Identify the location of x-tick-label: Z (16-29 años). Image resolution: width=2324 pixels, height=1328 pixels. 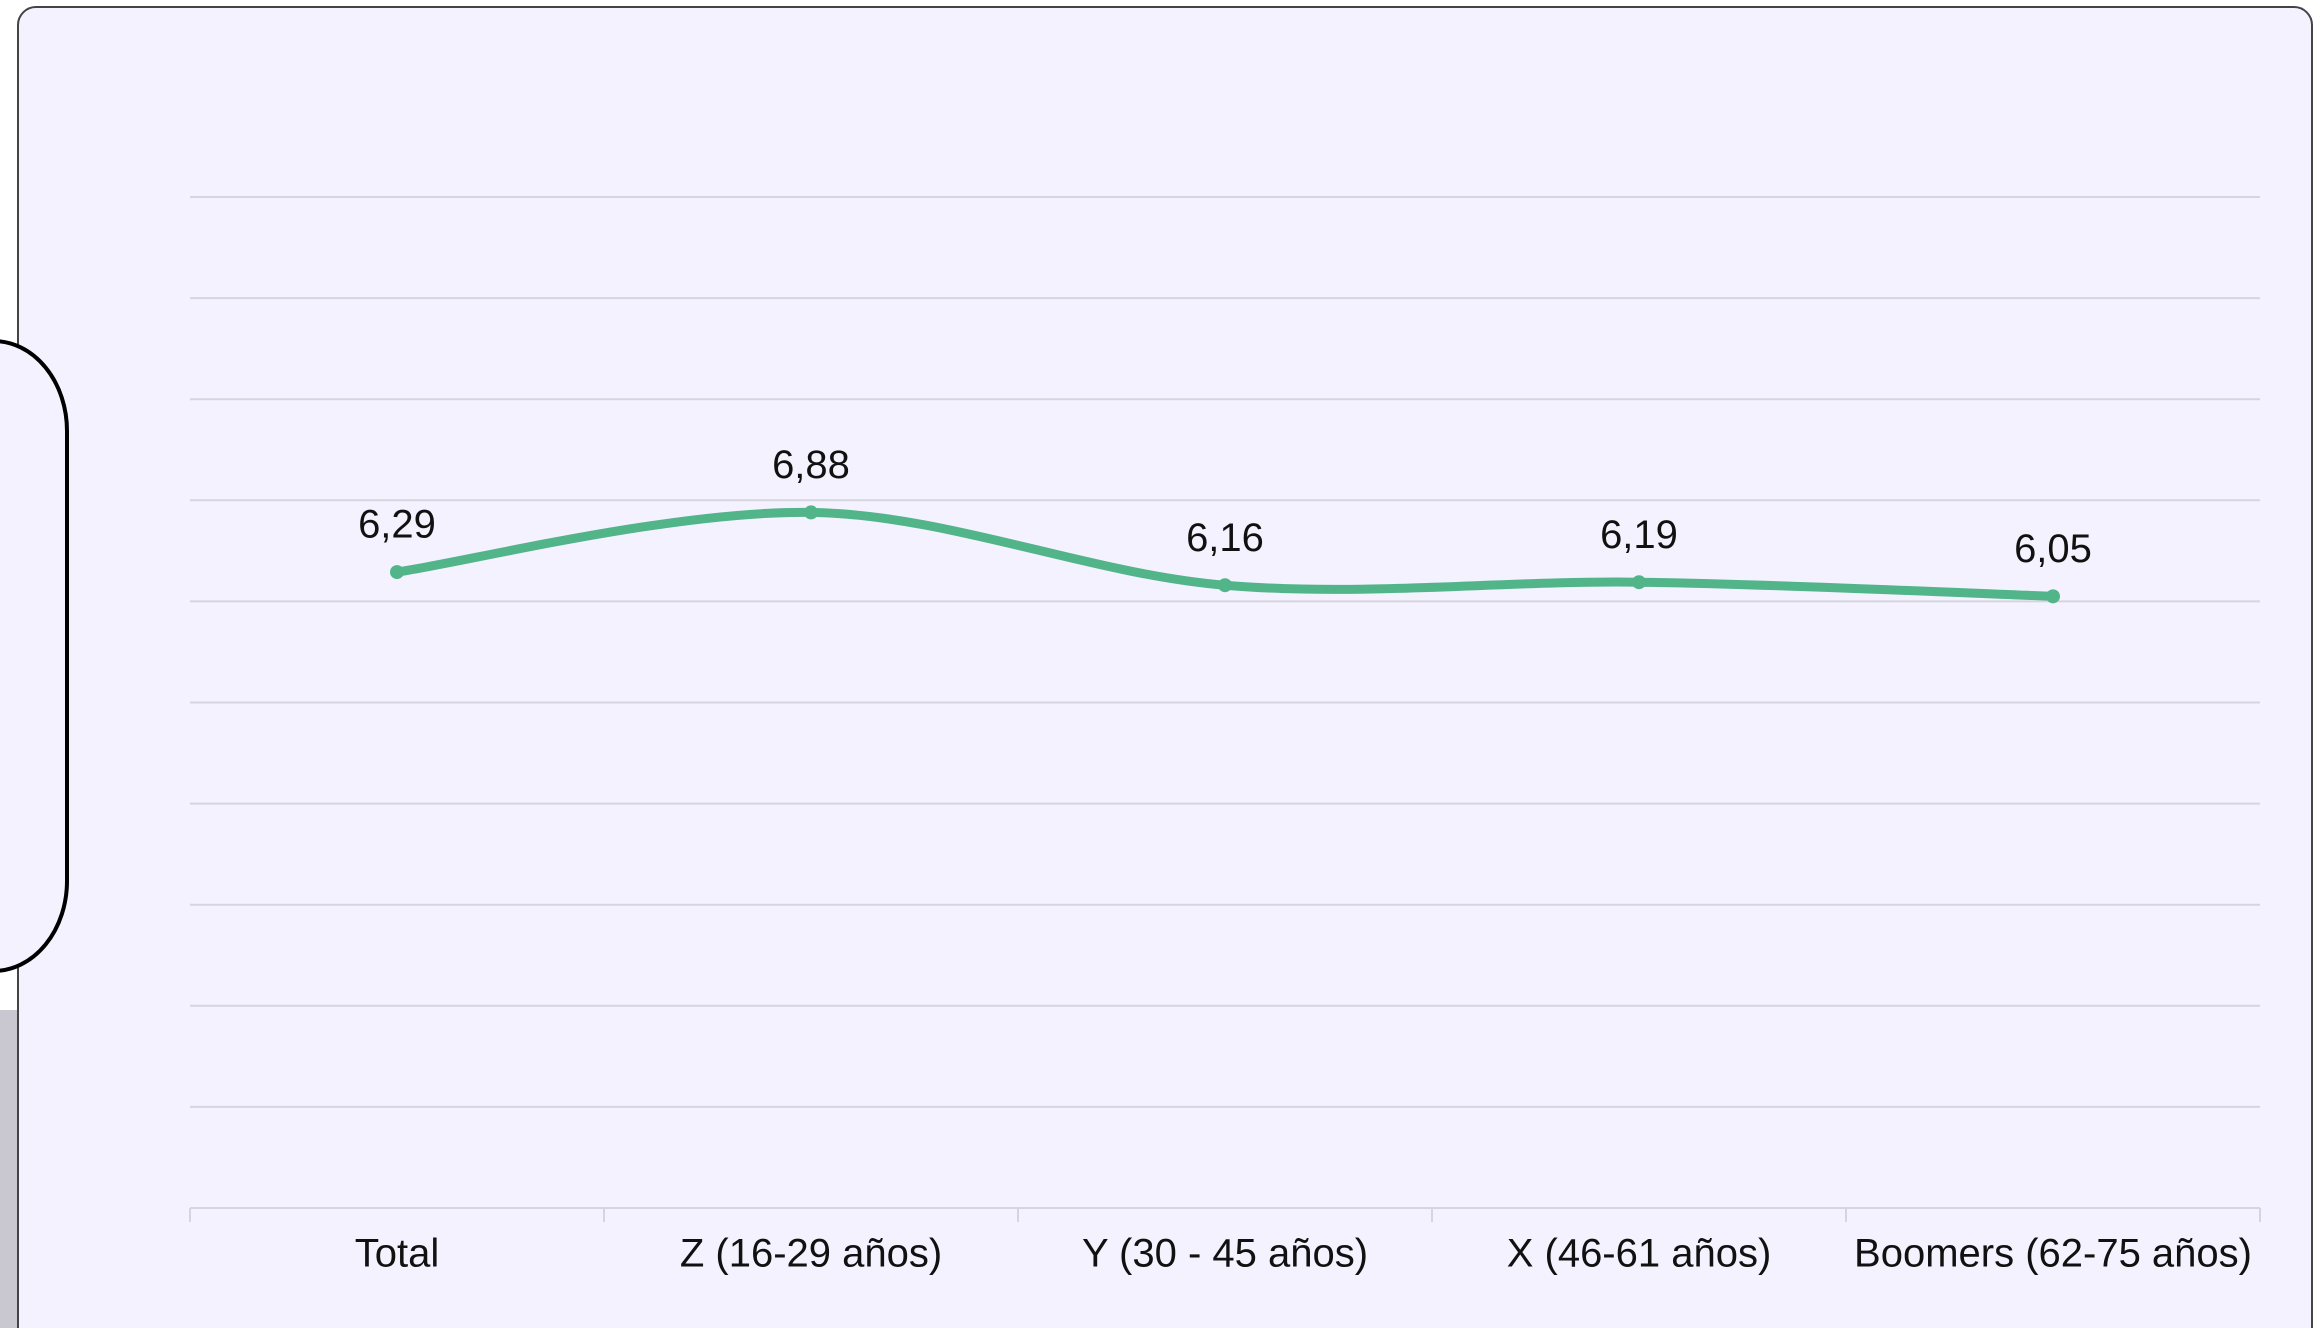
(811, 1254).